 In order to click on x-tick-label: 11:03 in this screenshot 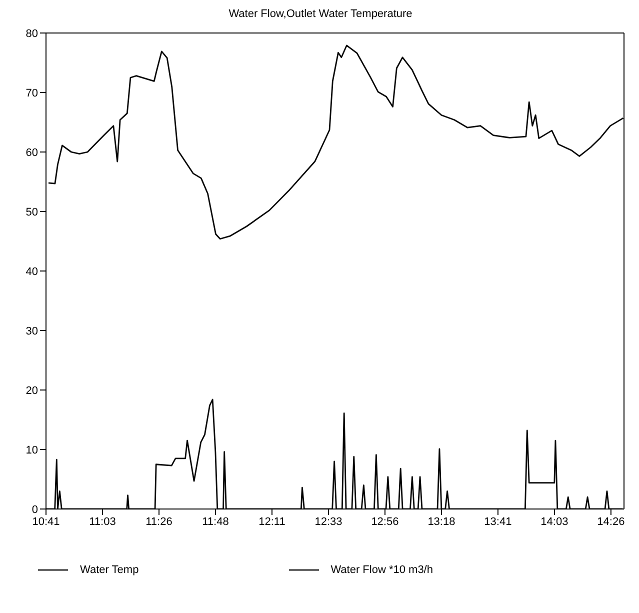, I will do `click(102, 522)`.